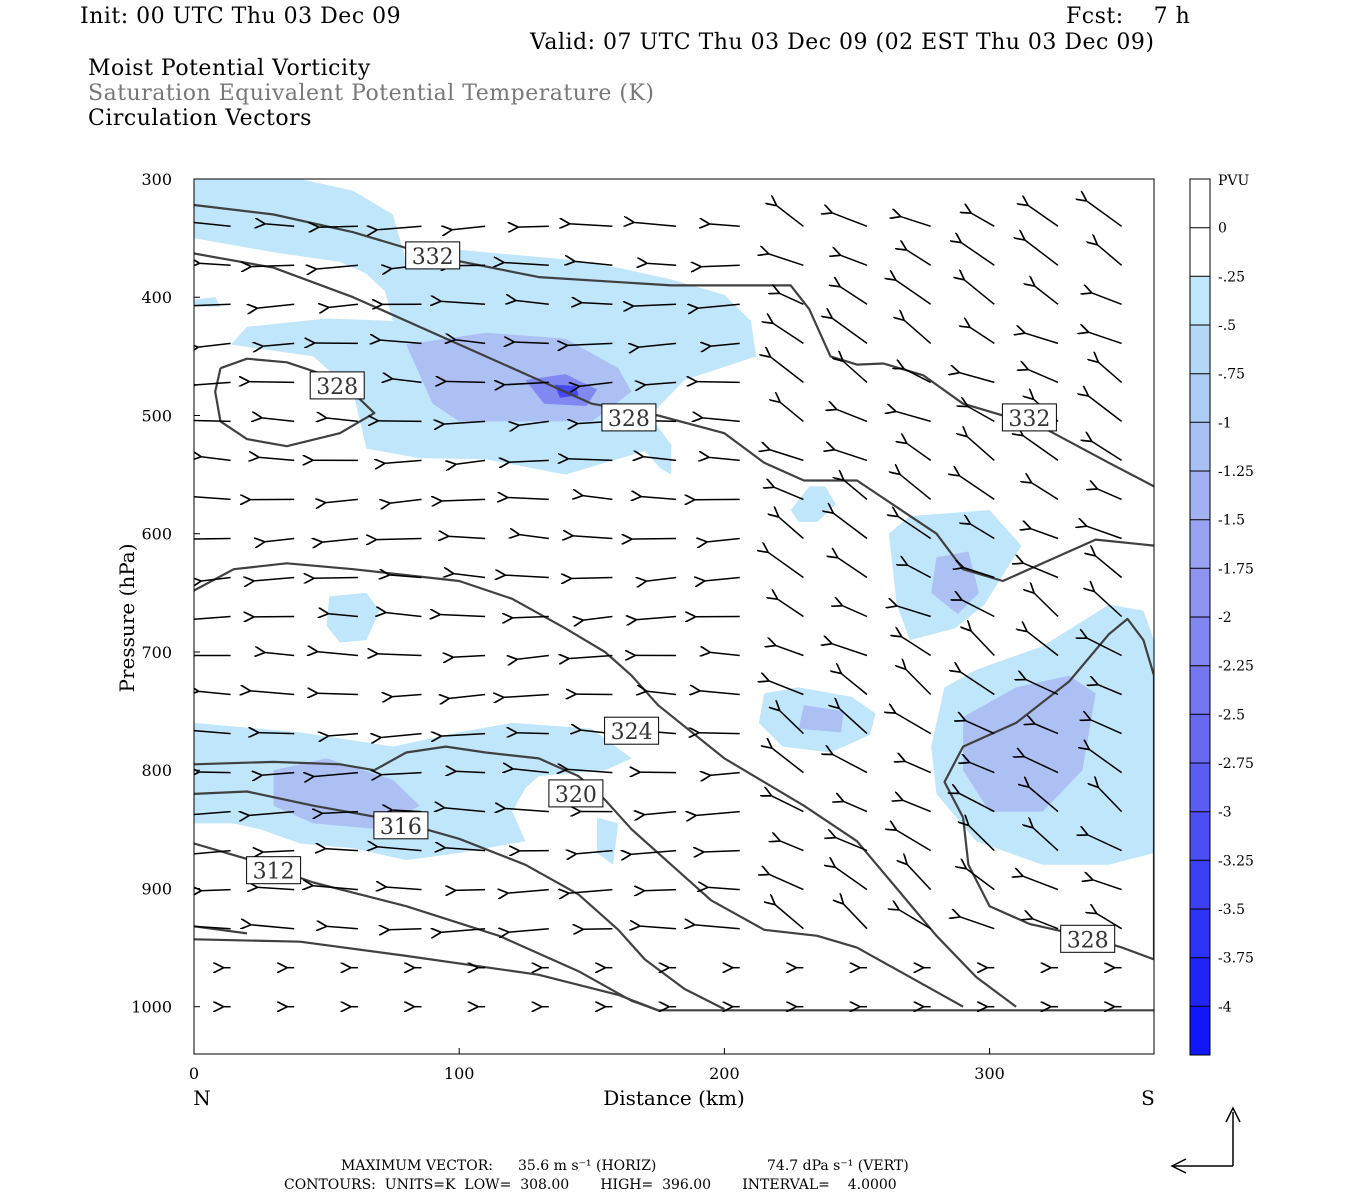 The height and width of the screenshot is (1200, 1350). I want to click on colorbar-label: -2, so click(1225, 618).